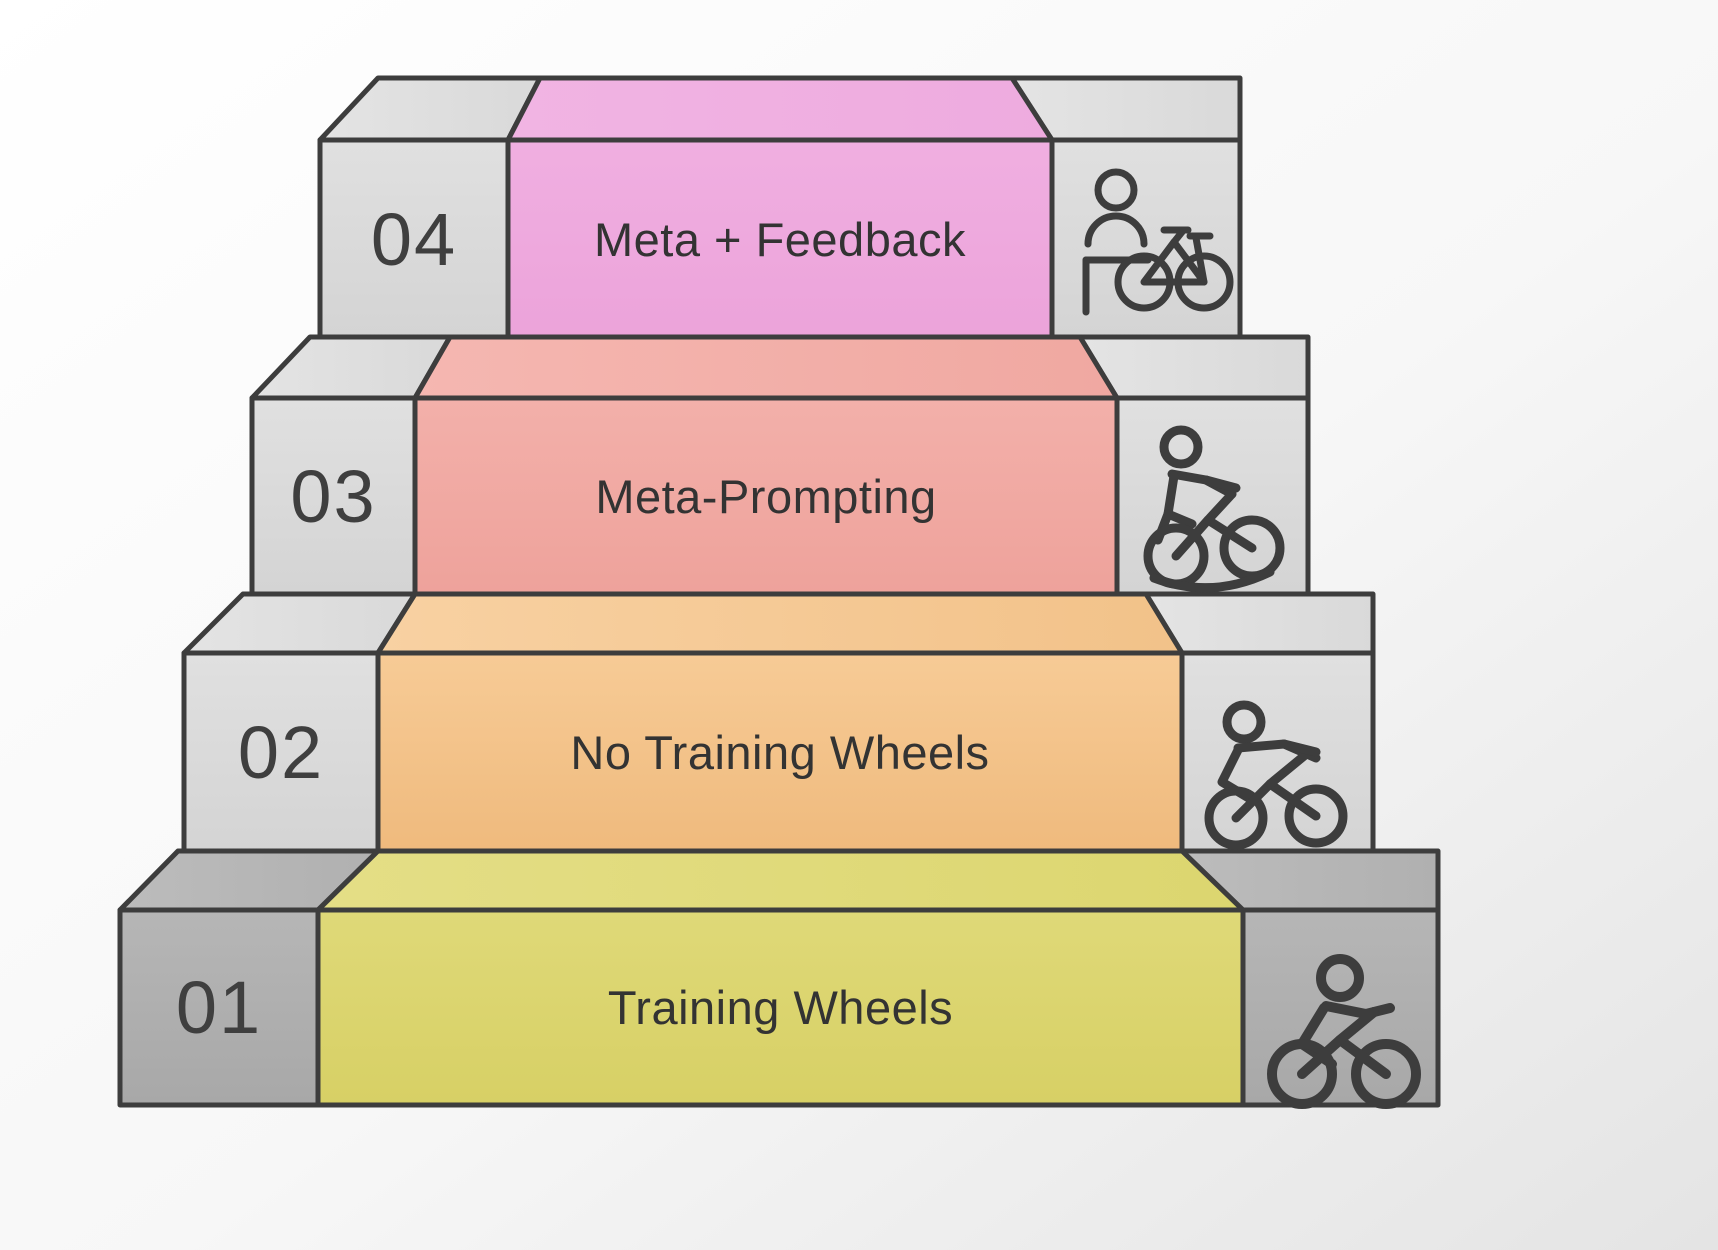 This screenshot has width=1718, height=1250. What do you see at coordinates (1276, 775) in the screenshot?
I see `cyclist-leaning-icon` at bounding box center [1276, 775].